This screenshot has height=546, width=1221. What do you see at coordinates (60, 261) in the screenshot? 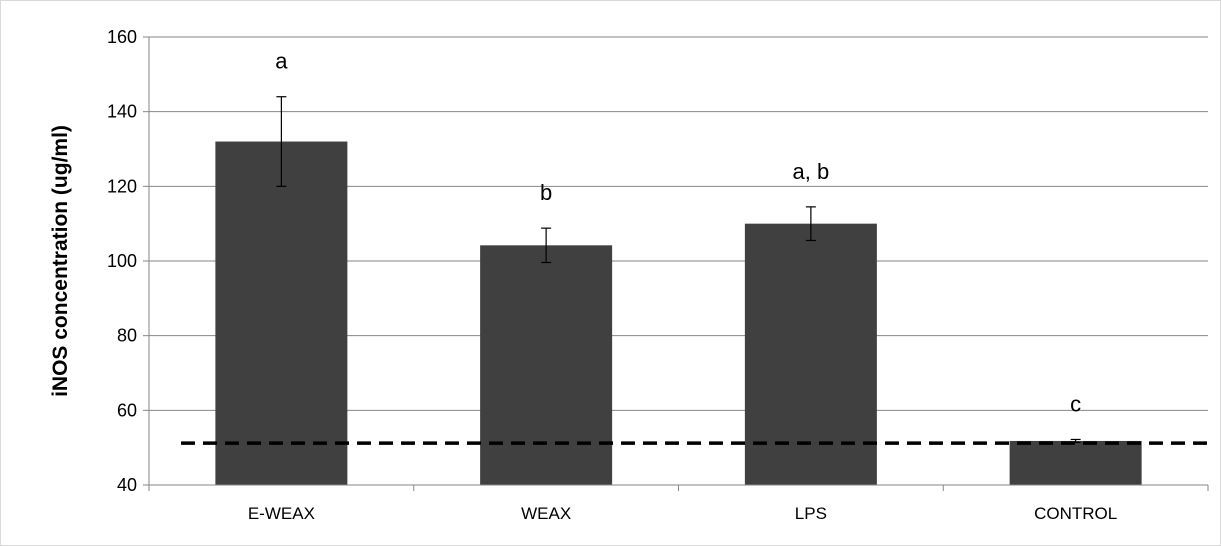
I see `y-axis-title: iNOS concentration (ug/ml)` at bounding box center [60, 261].